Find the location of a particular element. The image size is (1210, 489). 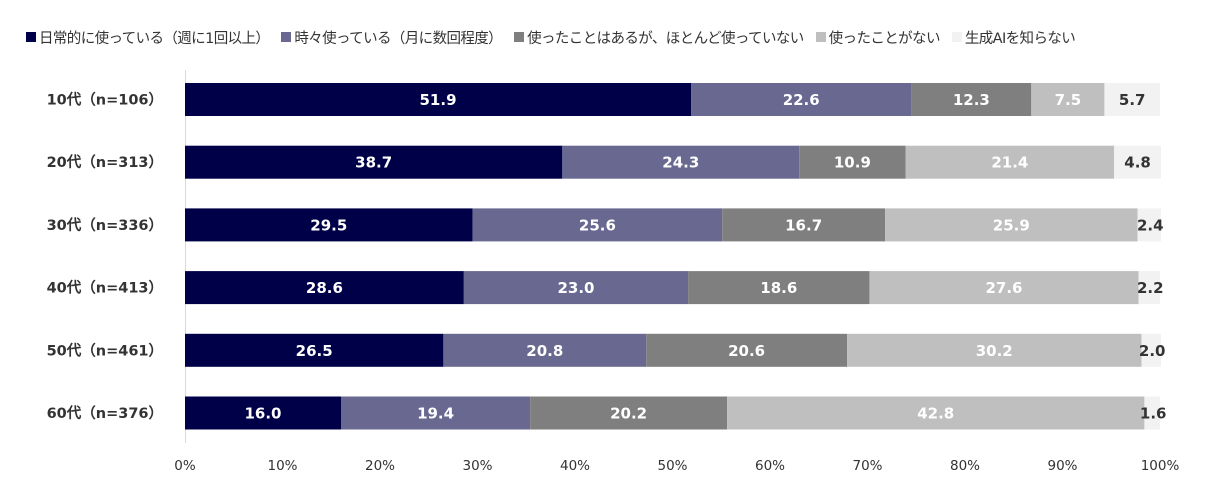

data-label: 27.6 is located at coordinates (1003, 288).